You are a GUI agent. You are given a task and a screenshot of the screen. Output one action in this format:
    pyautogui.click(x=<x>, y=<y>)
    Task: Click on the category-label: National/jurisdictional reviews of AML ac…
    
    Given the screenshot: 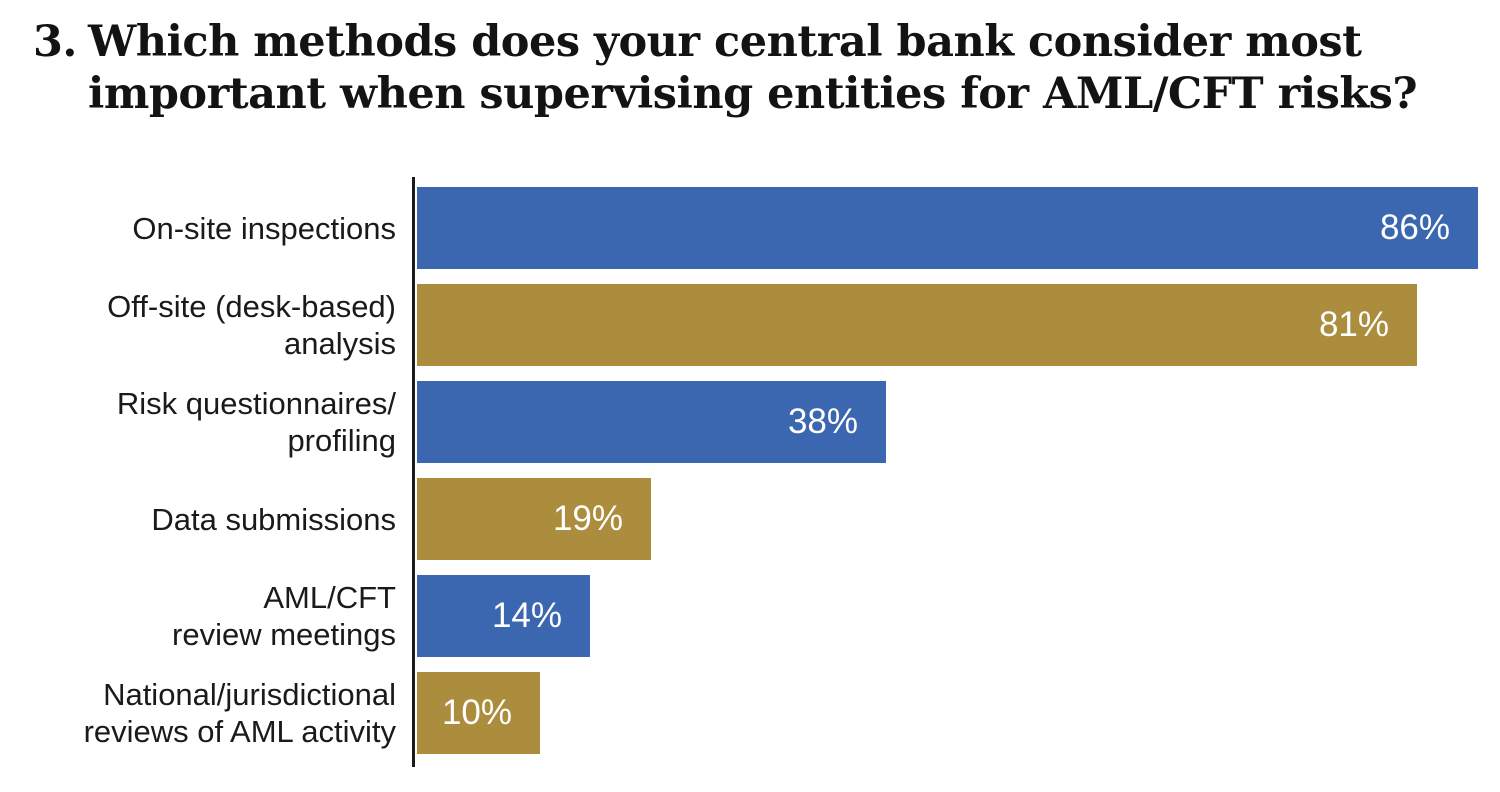 What is the action you would take?
    pyautogui.click(x=198, y=713)
    